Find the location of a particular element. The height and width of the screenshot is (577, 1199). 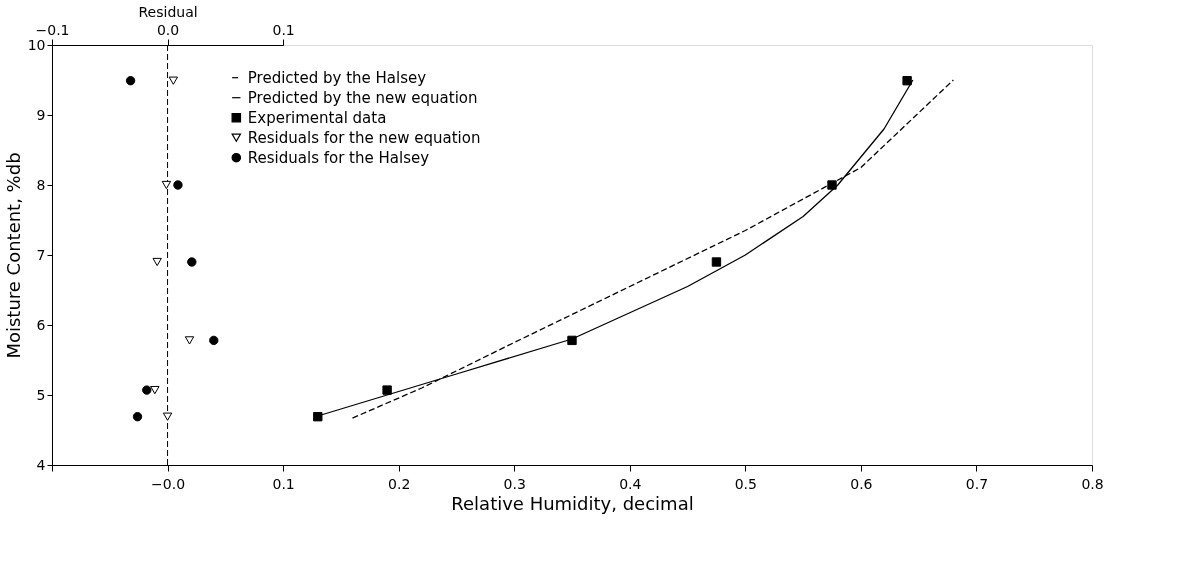

y-tick-label: 9 is located at coordinates (41, 114).